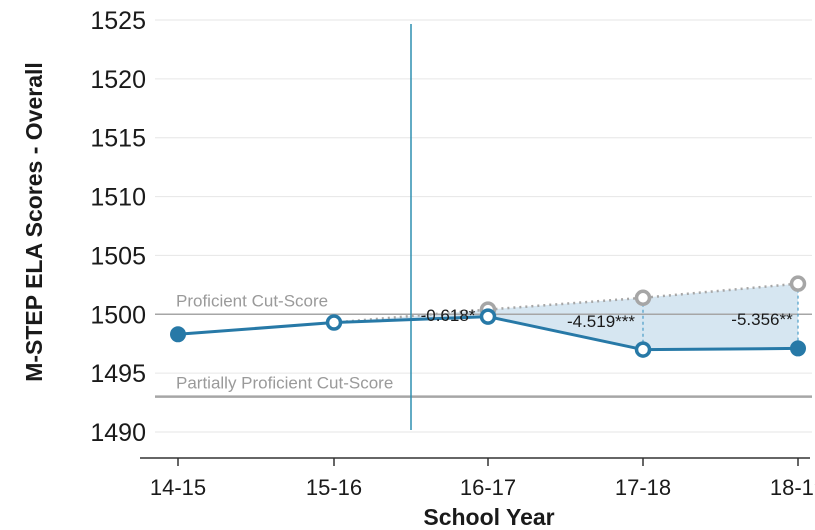 Image resolution: width=815 pixels, height=530 pixels. What do you see at coordinates (34, 222) in the screenshot?
I see `y-axis-title: M-STEP ELA Scores - Overall` at bounding box center [34, 222].